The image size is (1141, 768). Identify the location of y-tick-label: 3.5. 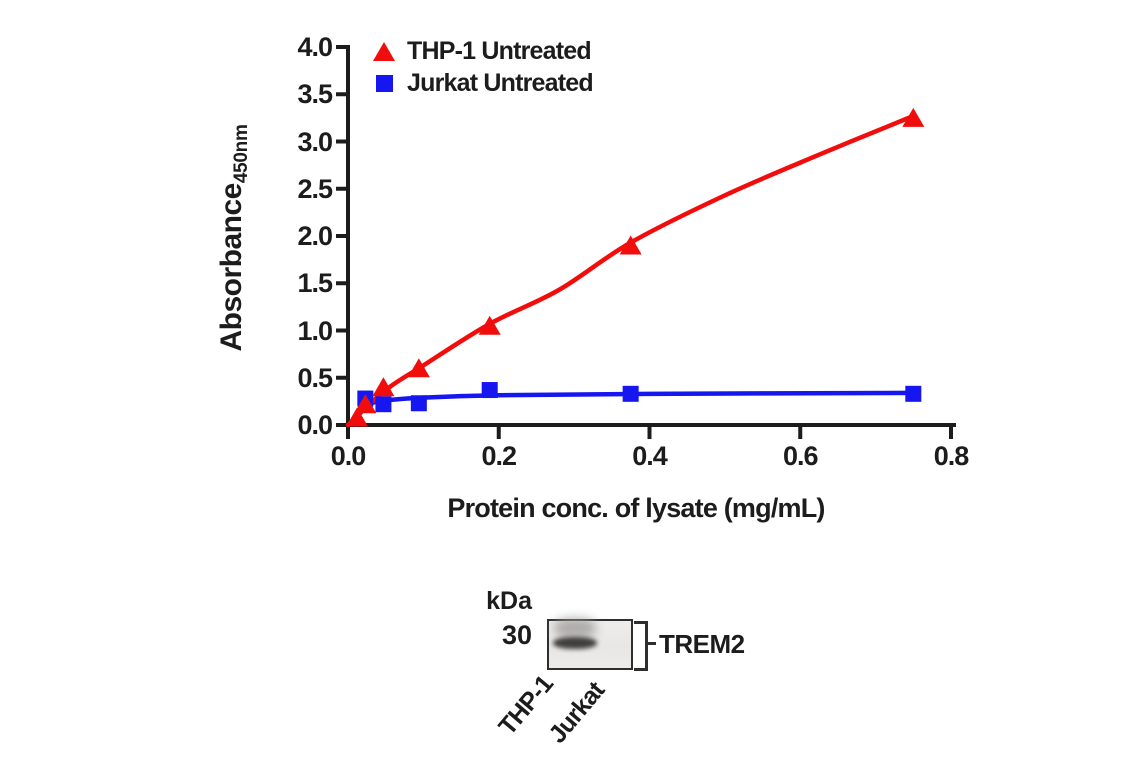
(315, 94).